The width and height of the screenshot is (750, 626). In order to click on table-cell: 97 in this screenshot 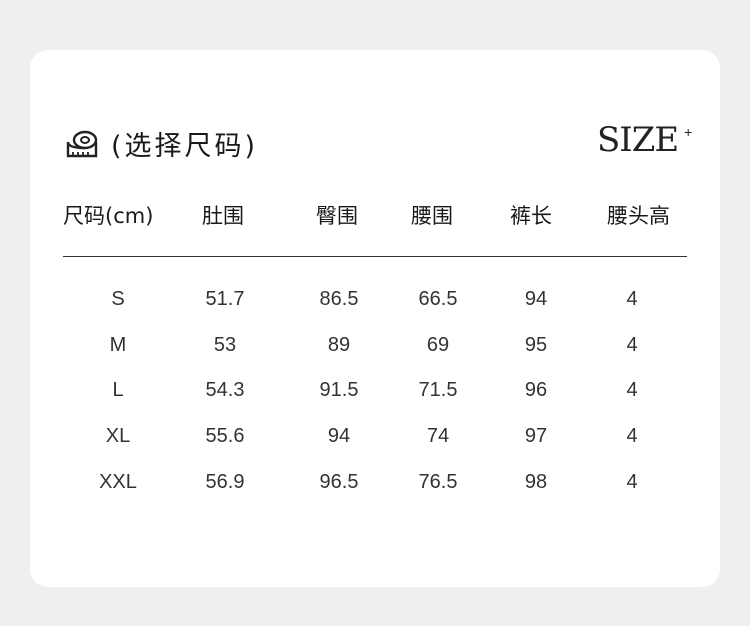, I will do `click(536, 436)`.